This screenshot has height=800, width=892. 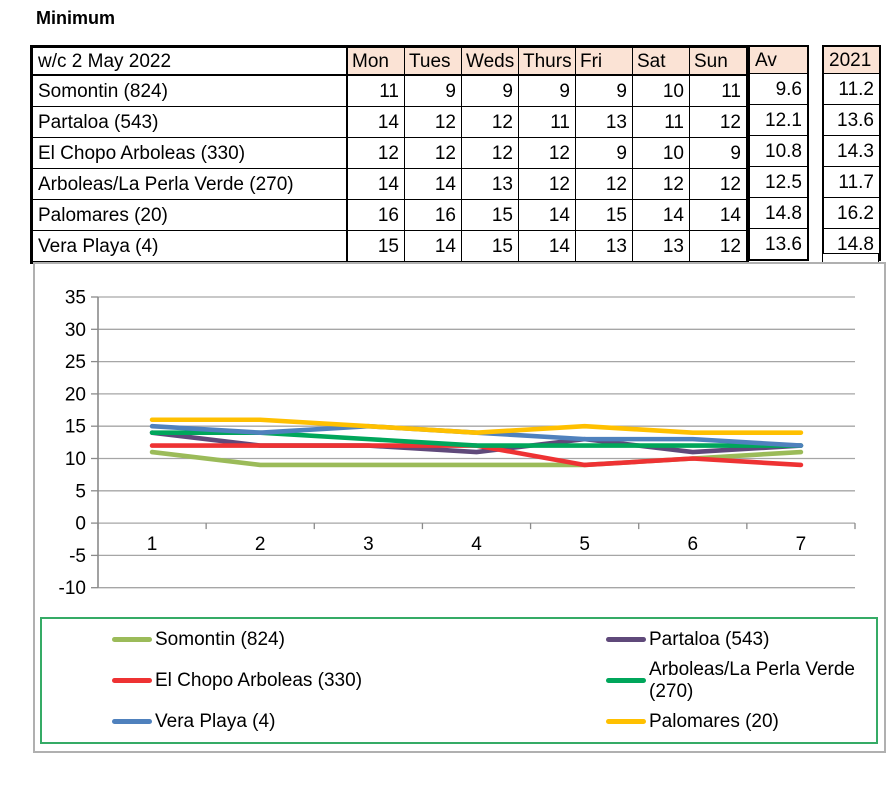 I want to click on day-header-cell: Mon, so click(x=375, y=61).